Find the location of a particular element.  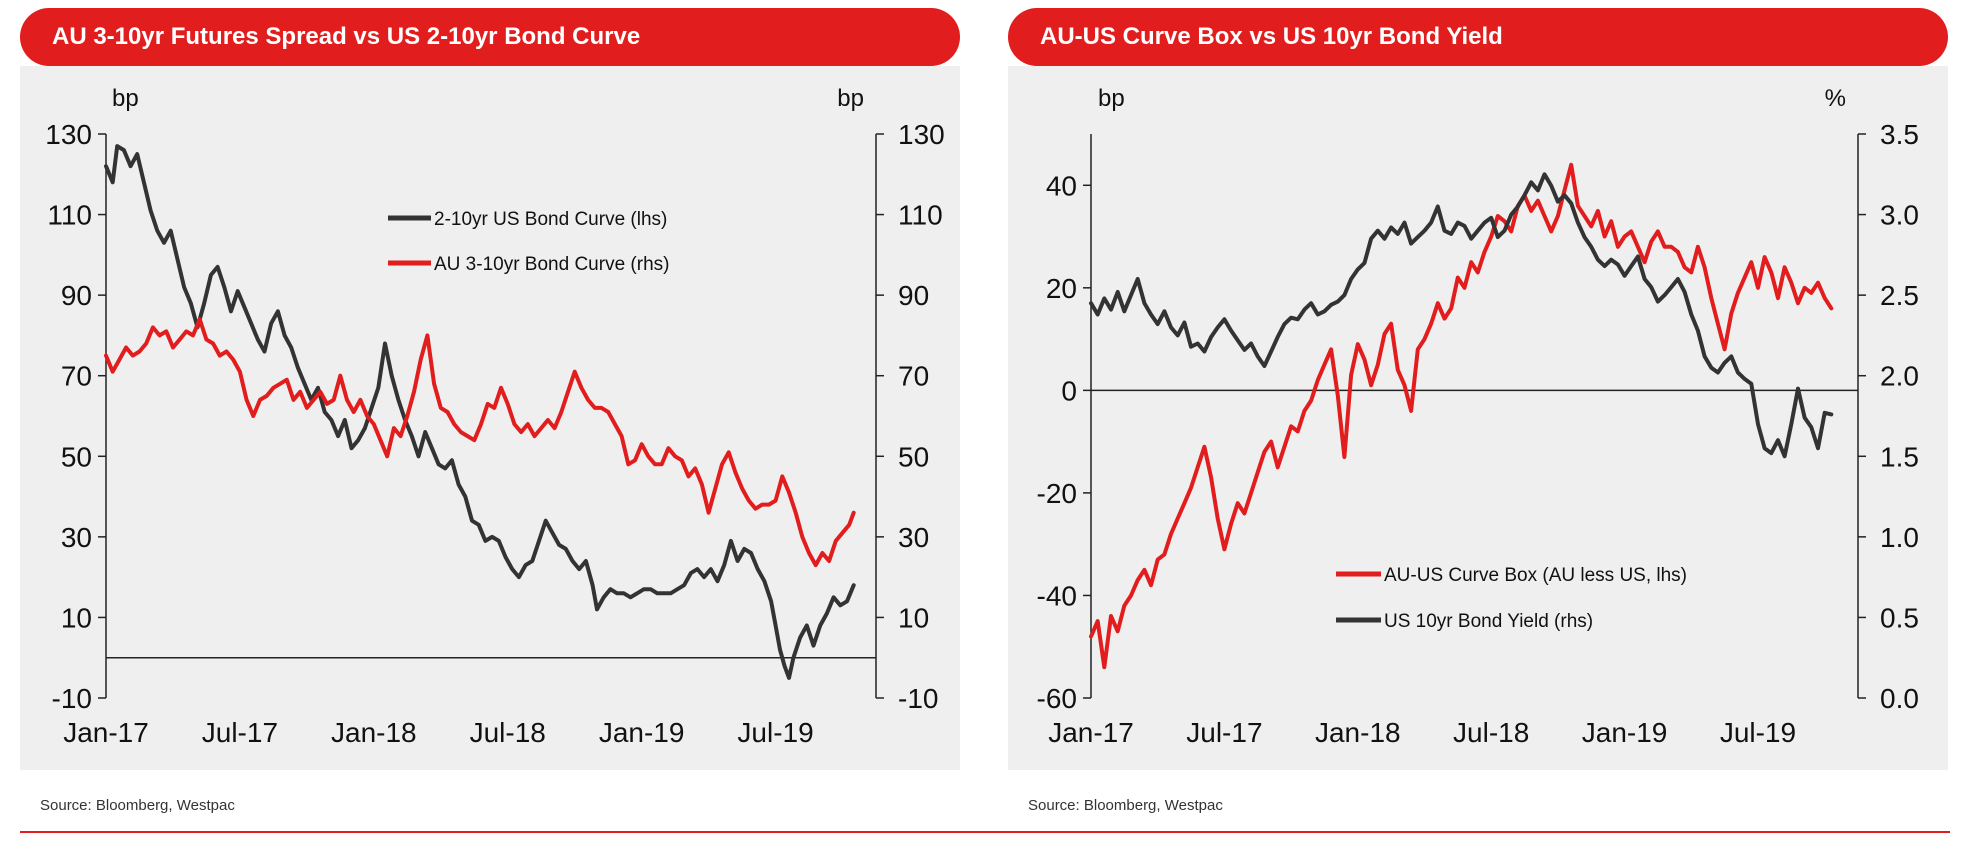

y-tick-label-right: 30 is located at coordinates (913, 537).